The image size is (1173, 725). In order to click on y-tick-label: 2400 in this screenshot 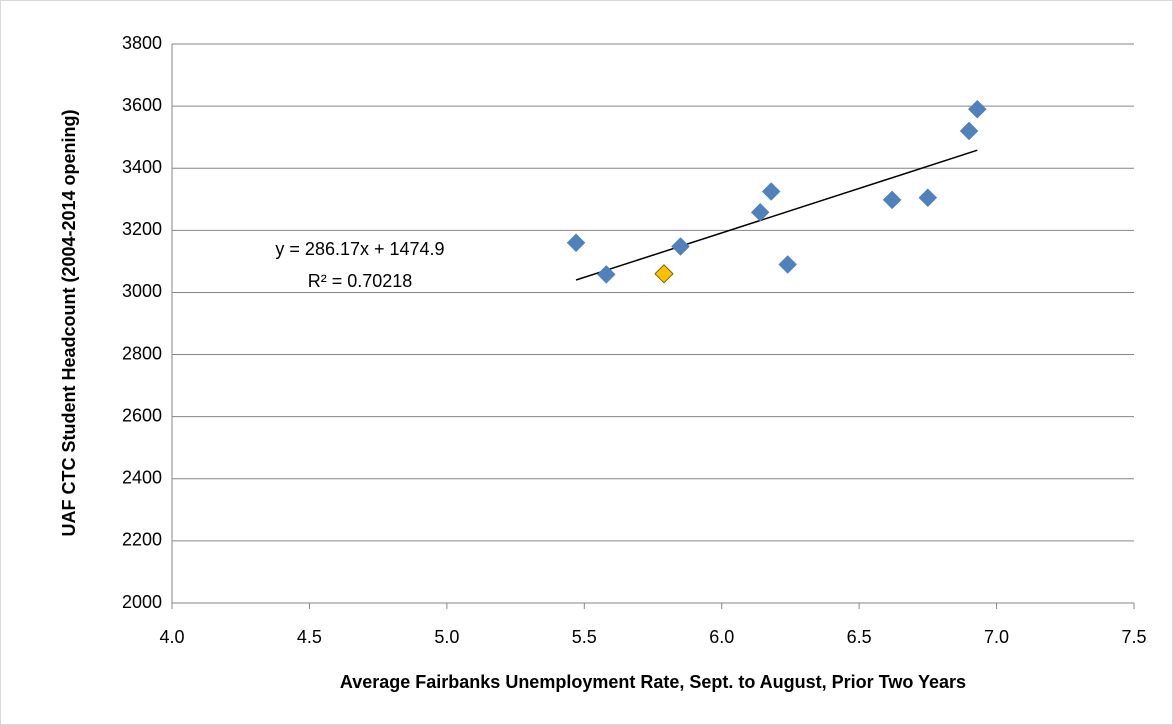, I will do `click(142, 478)`.